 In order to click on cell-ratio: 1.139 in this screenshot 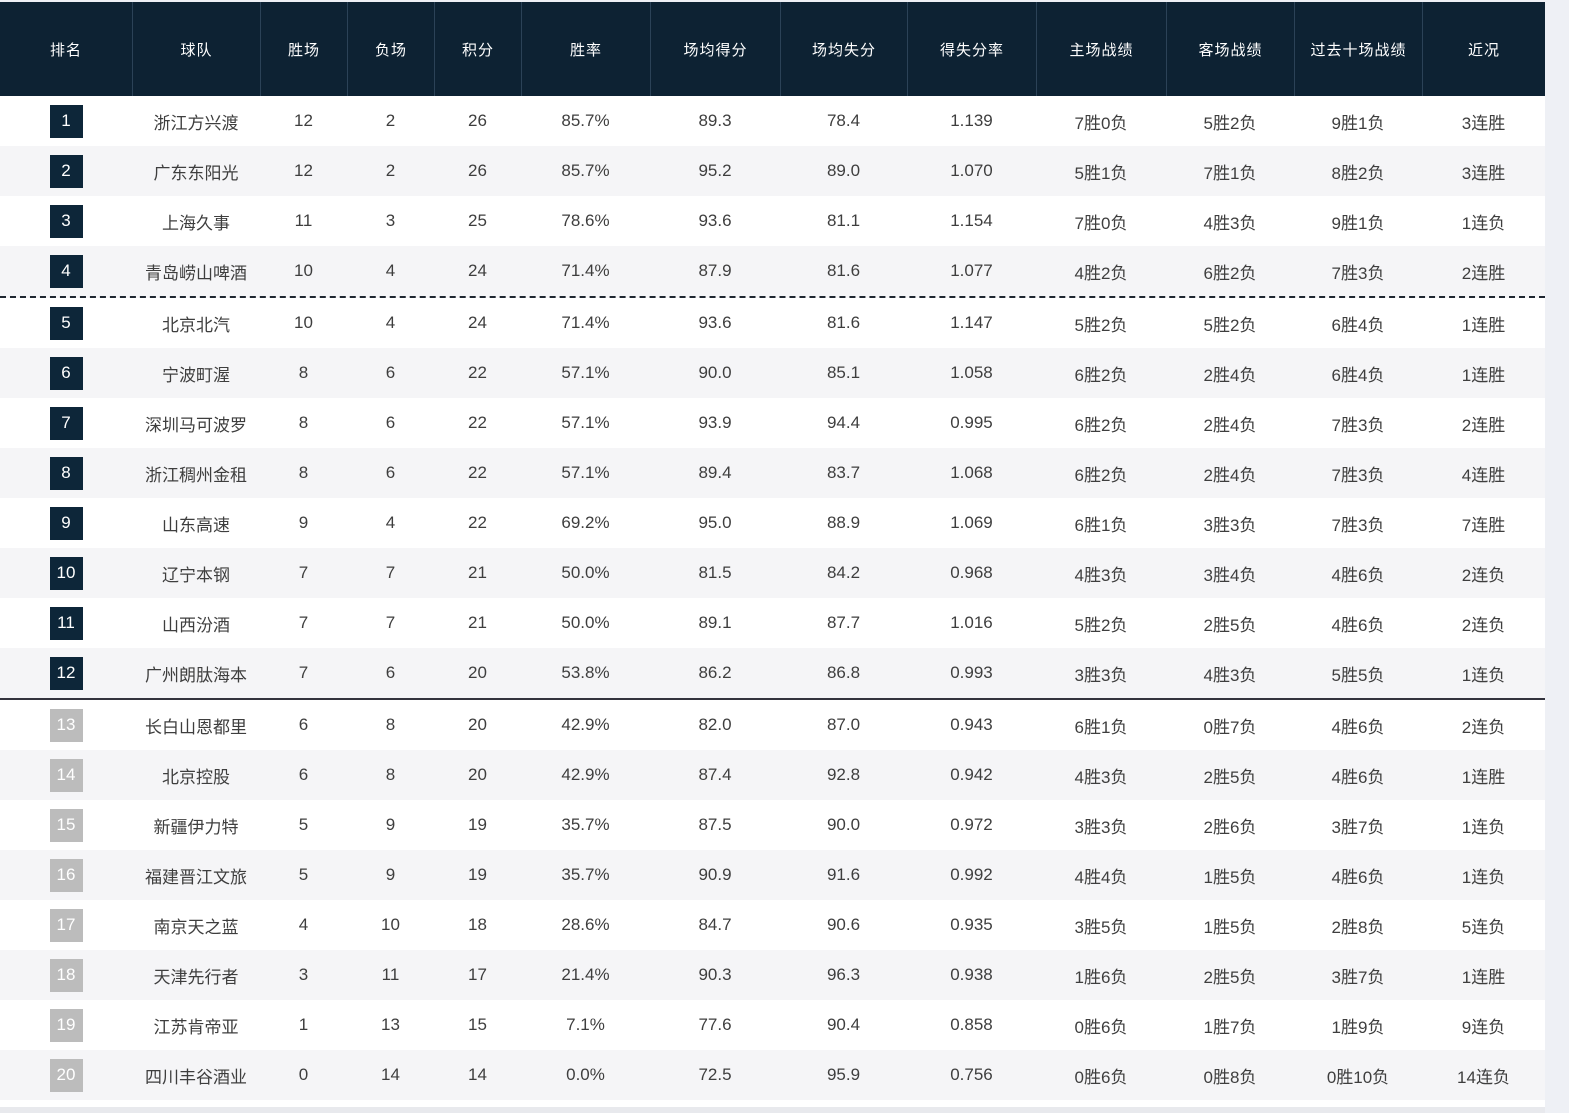, I will do `click(971, 120)`.